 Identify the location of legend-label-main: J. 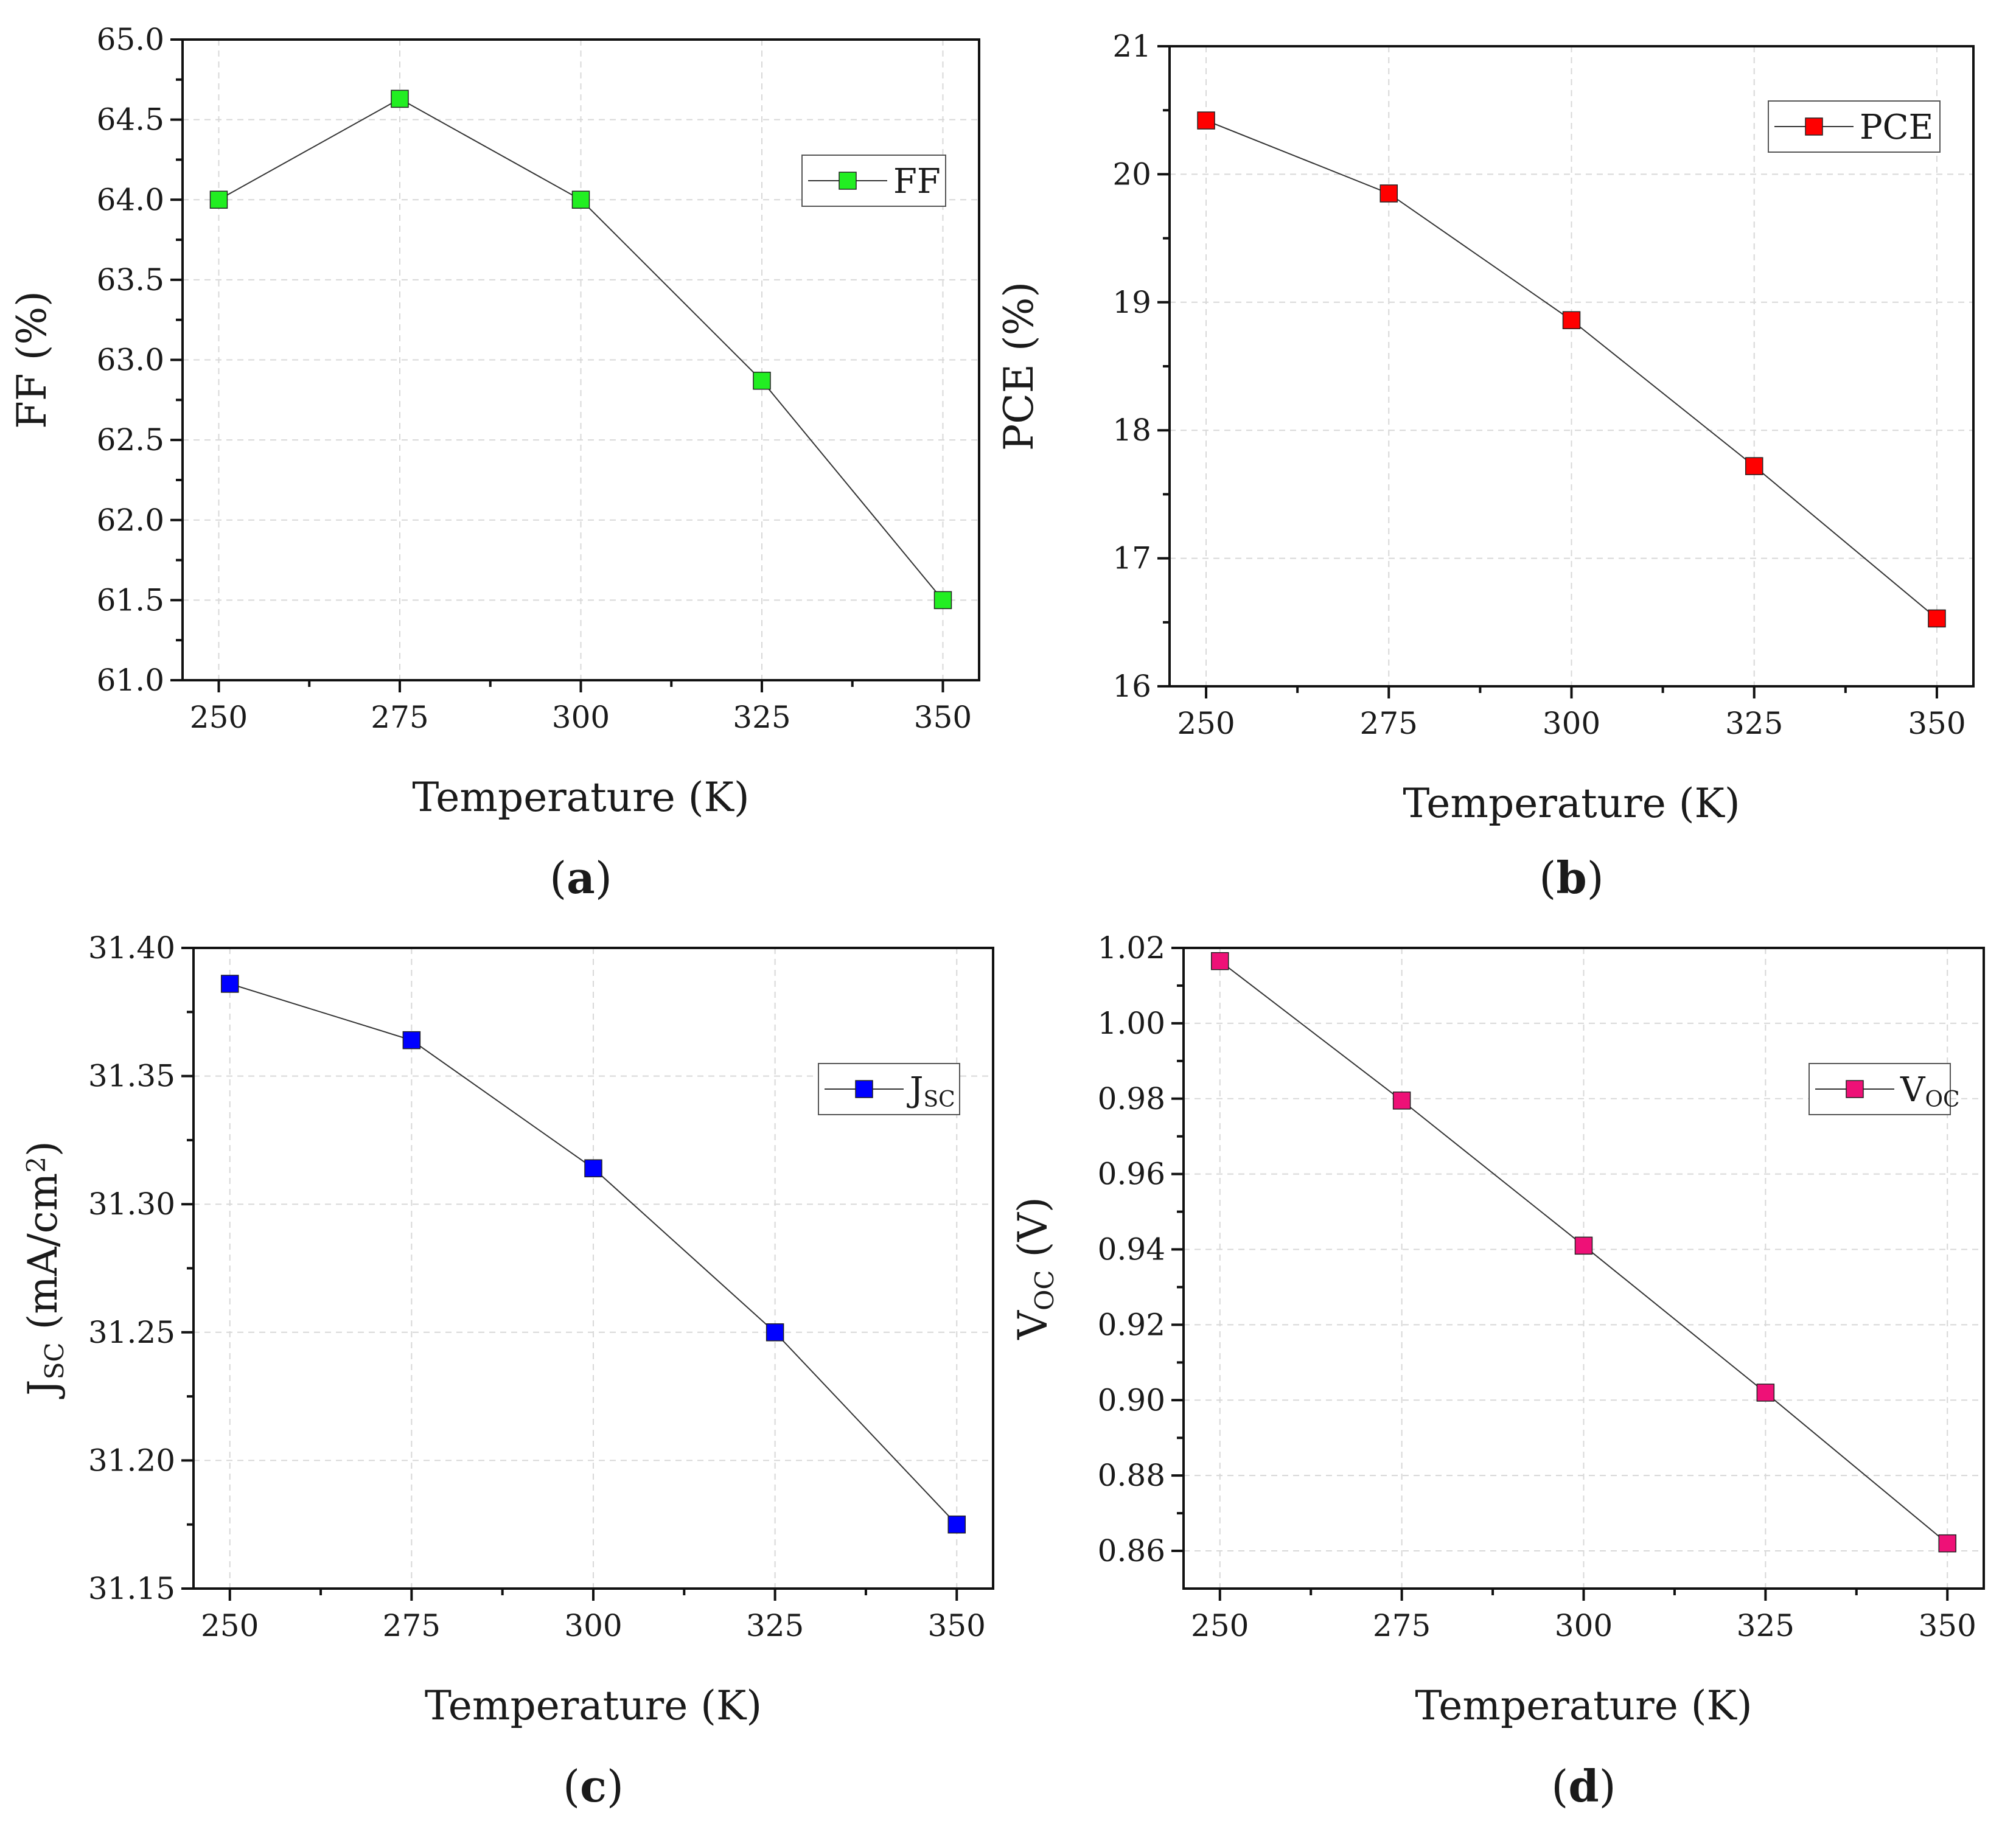
(915, 1090).